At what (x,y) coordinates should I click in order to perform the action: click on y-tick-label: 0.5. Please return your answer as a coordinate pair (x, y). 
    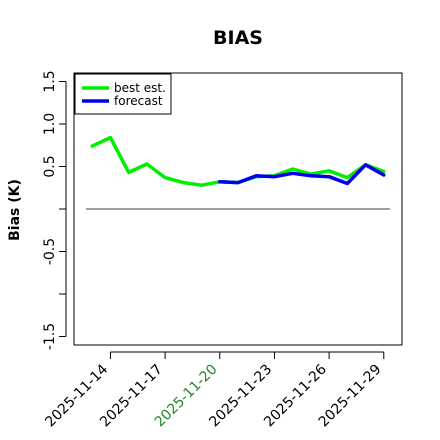
    Looking at the image, I should click on (50, 166).